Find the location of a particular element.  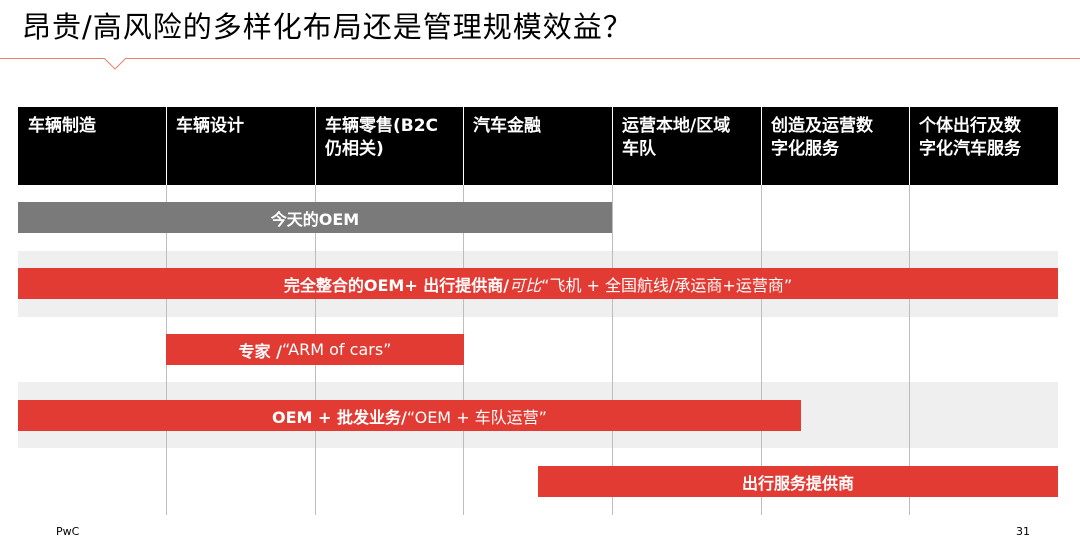

page-number: 31 is located at coordinates (1023, 531).